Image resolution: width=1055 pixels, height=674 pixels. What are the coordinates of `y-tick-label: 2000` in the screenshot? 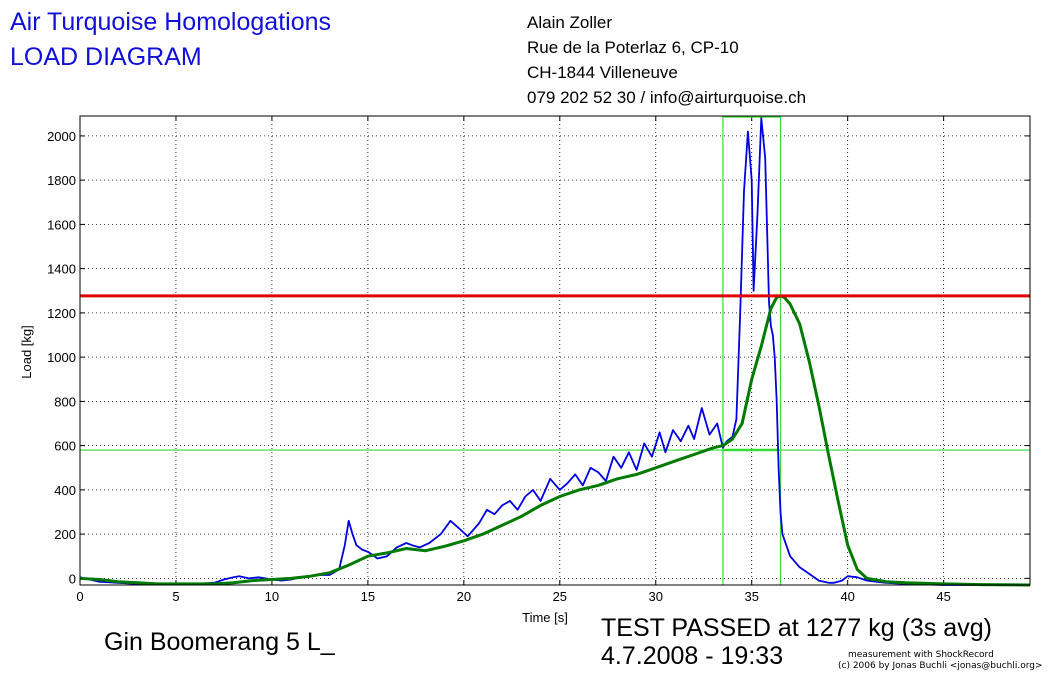 It's located at (61, 136).